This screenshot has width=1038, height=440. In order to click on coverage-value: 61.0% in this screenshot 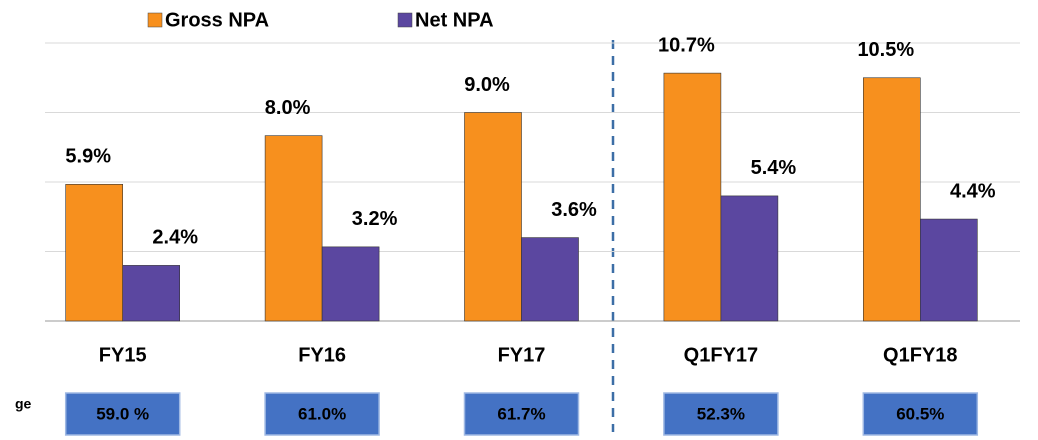, I will do `click(322, 413)`.